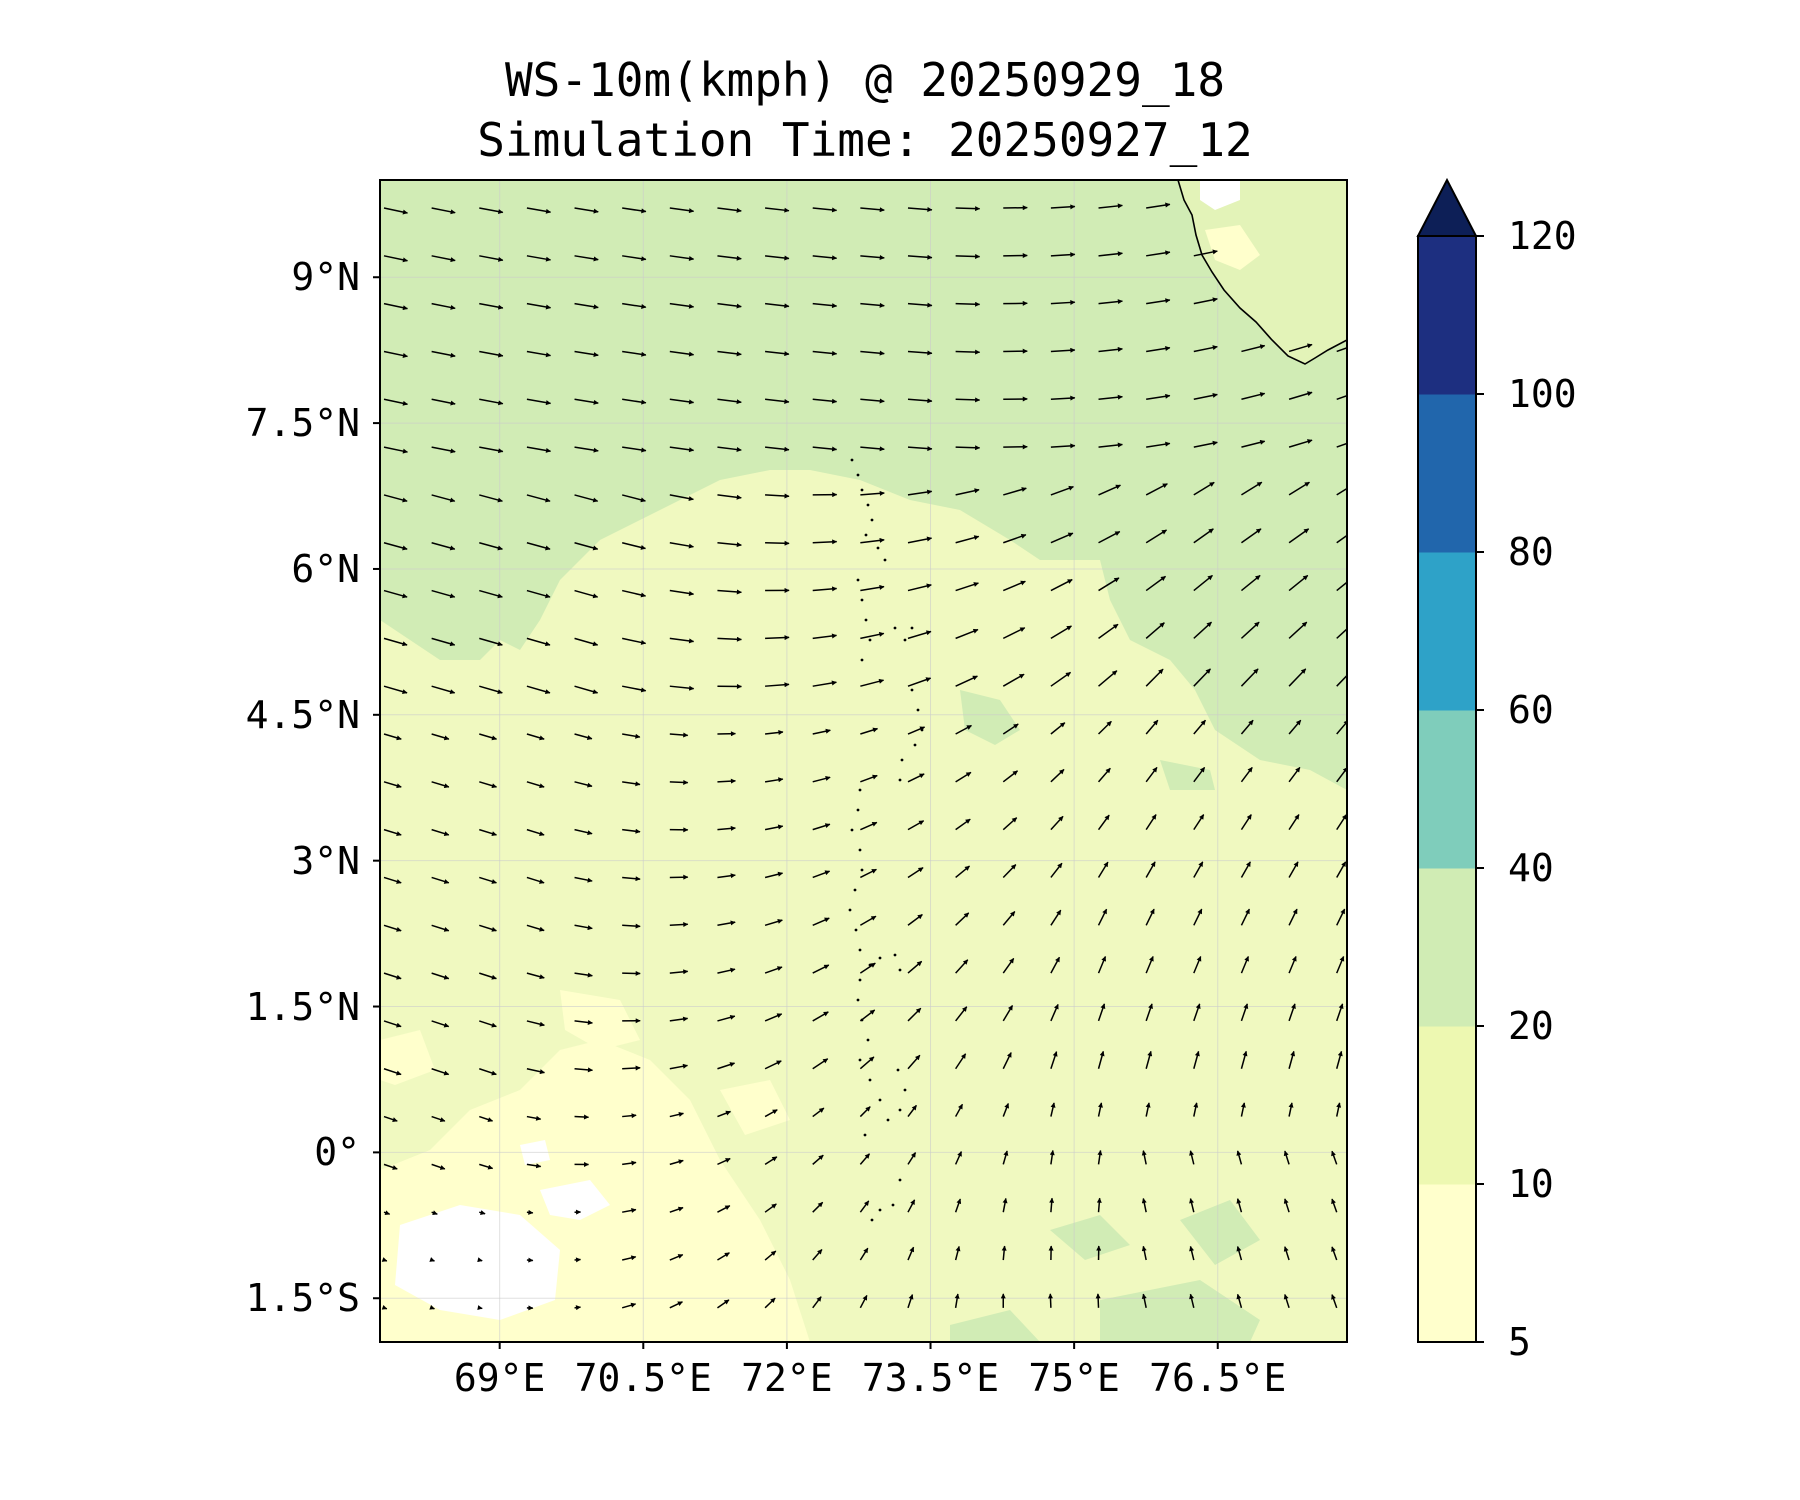  What do you see at coordinates (325, 277) in the screenshot?
I see `lat-label: 9°N` at bounding box center [325, 277].